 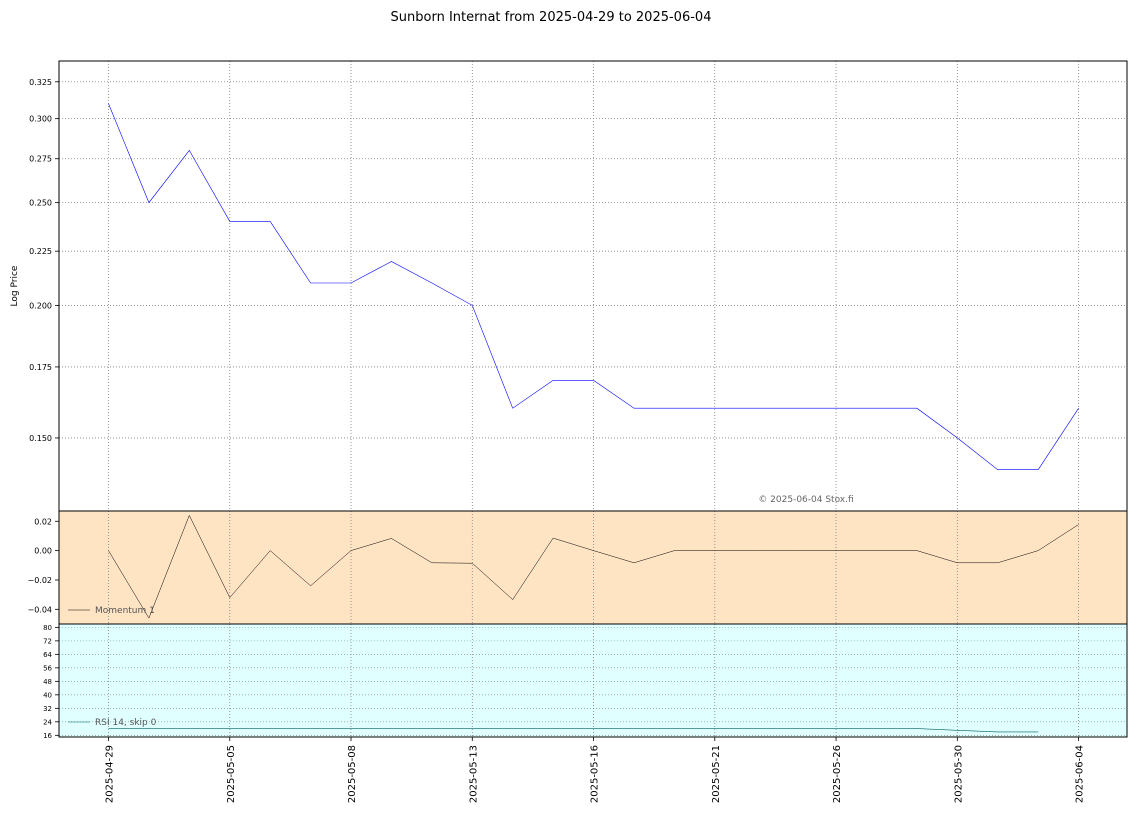 What do you see at coordinates (40, 82) in the screenshot?
I see `price-y-tick-label: 0.325` at bounding box center [40, 82].